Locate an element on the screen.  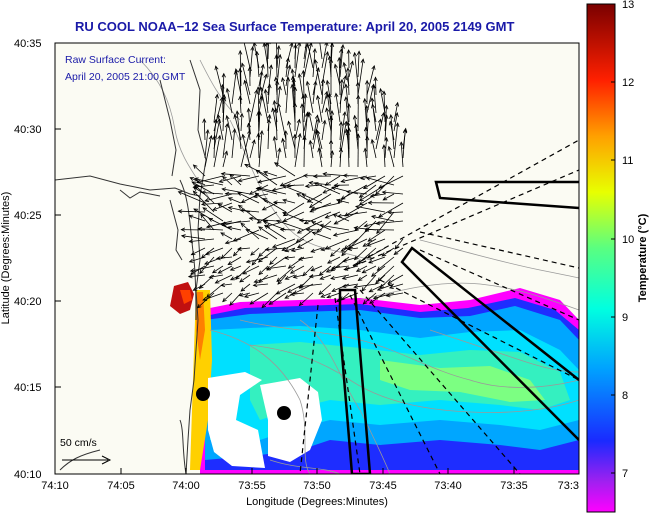
x-tick-label: 73:50 is located at coordinates (317, 486).